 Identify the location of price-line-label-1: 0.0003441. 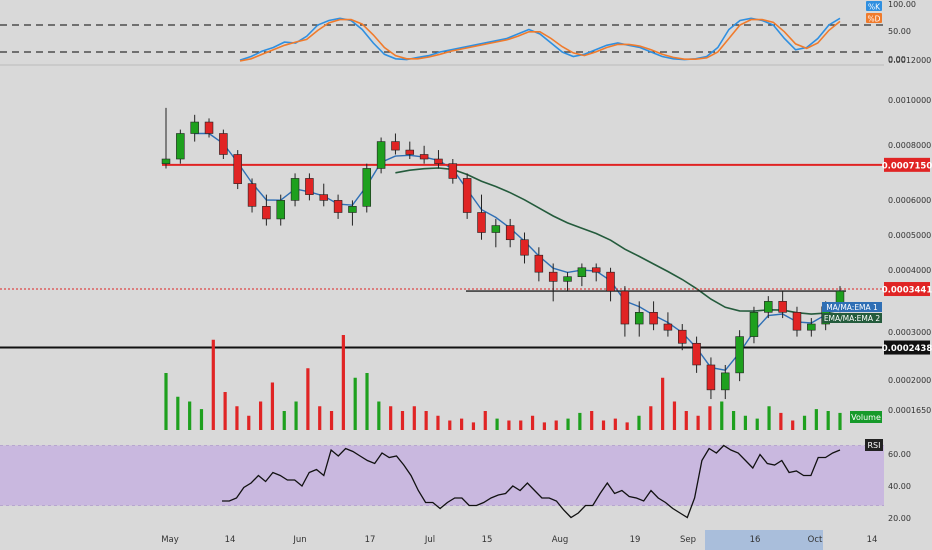
(907, 289).